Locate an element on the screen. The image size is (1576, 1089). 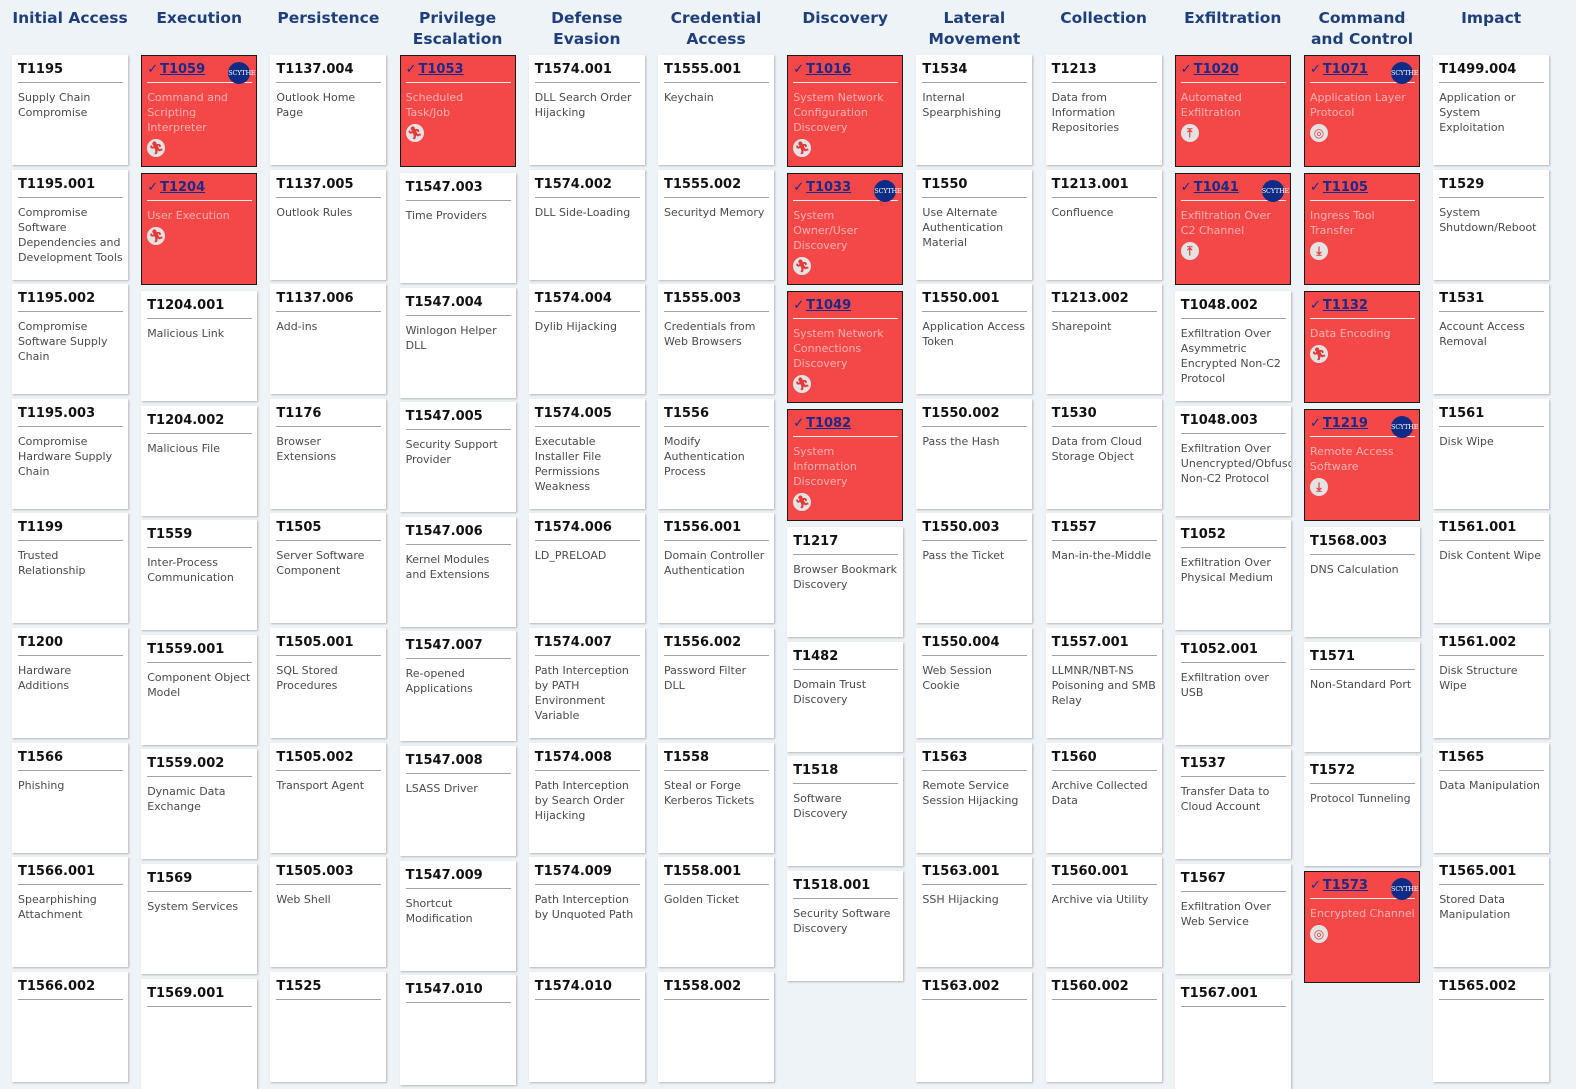
technique-card-t1565-002: T1565.002 is located at coordinates (1491, 1026).